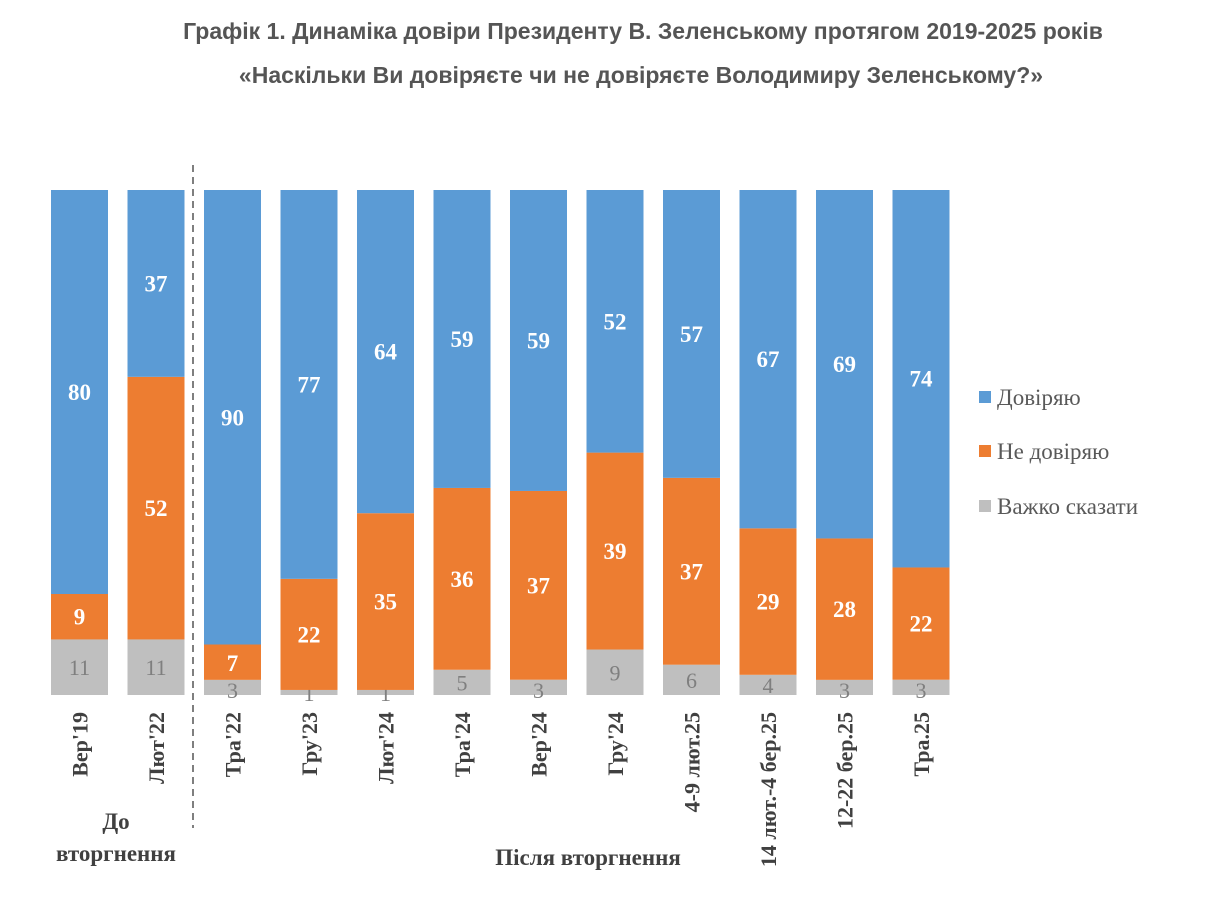 Image resolution: width=1226 pixels, height=910 pixels. What do you see at coordinates (1053, 451) in the screenshot?
I see `legend-label-distrust: Не довіряю` at bounding box center [1053, 451].